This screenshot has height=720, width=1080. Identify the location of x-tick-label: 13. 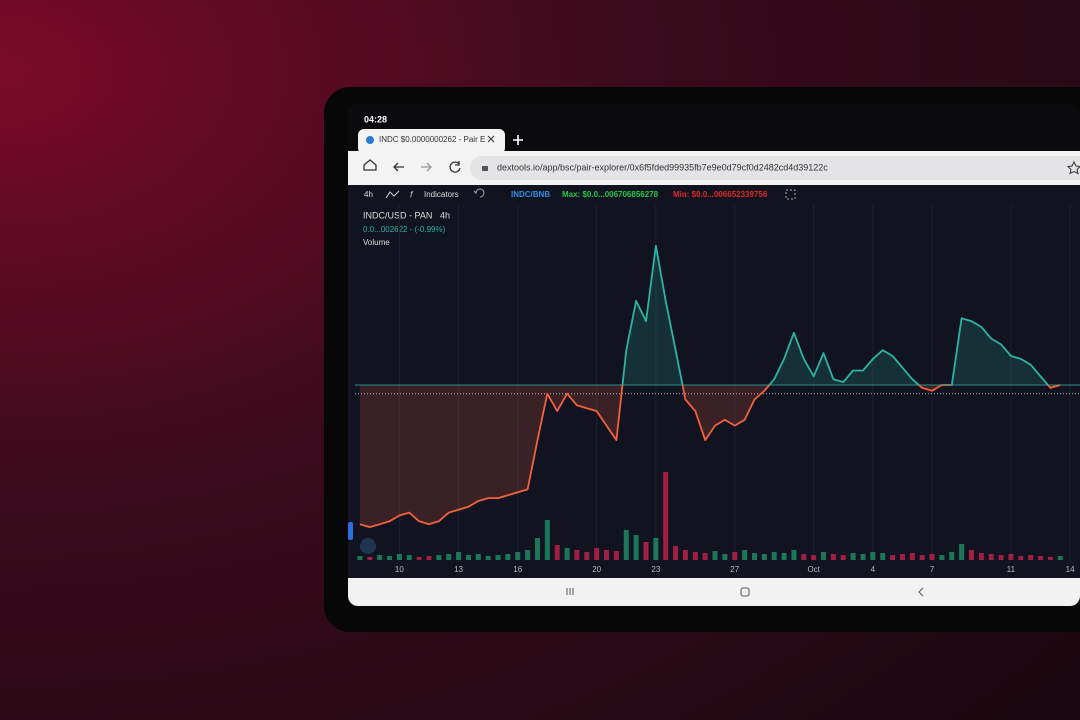
(458, 569).